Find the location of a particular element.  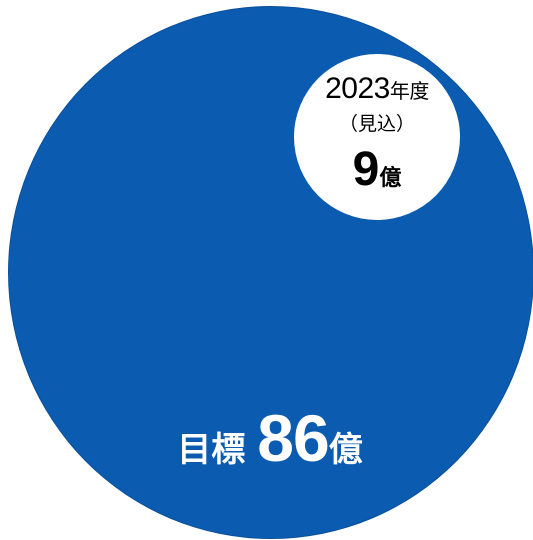

current-amount-value: 9 is located at coordinates (366, 169).